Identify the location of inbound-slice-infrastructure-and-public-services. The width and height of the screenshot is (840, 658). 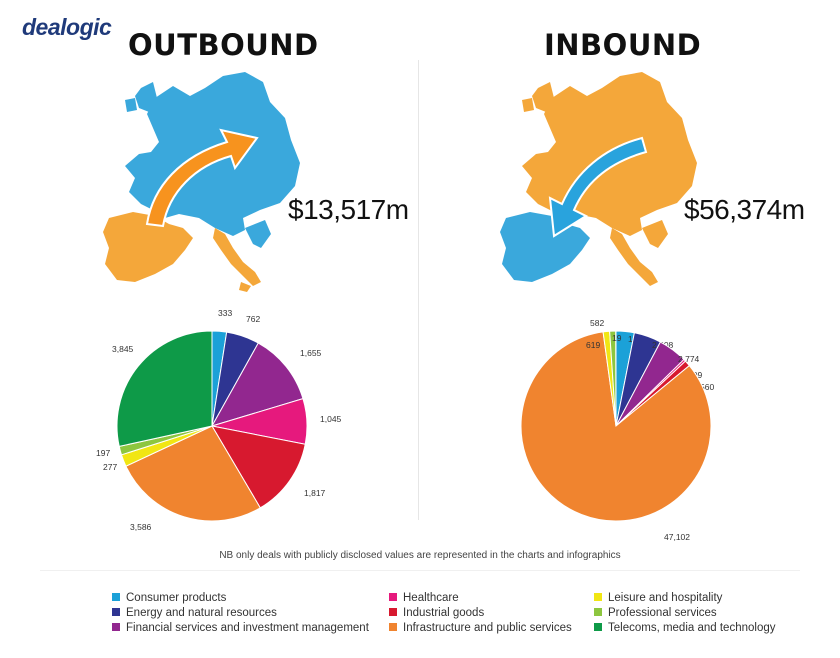
(616, 426).